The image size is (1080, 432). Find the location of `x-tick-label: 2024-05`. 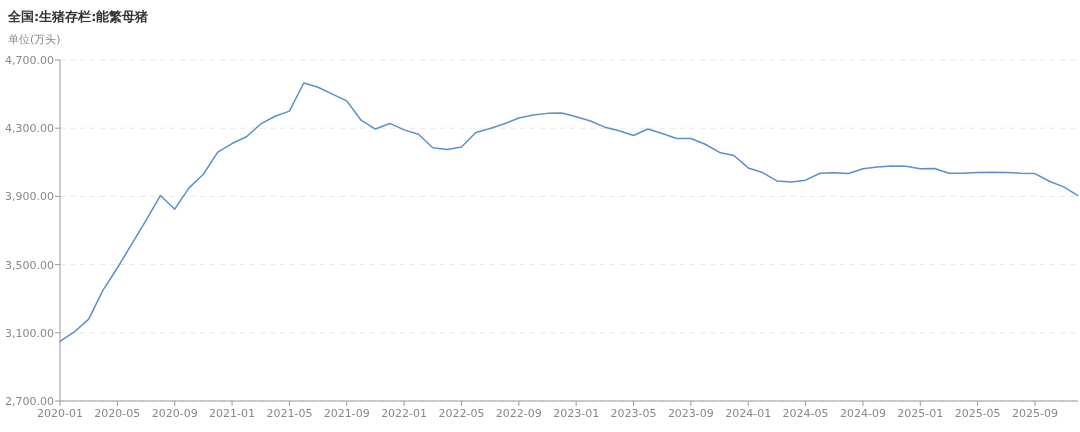

x-tick-label: 2024-05 is located at coordinates (805, 413).